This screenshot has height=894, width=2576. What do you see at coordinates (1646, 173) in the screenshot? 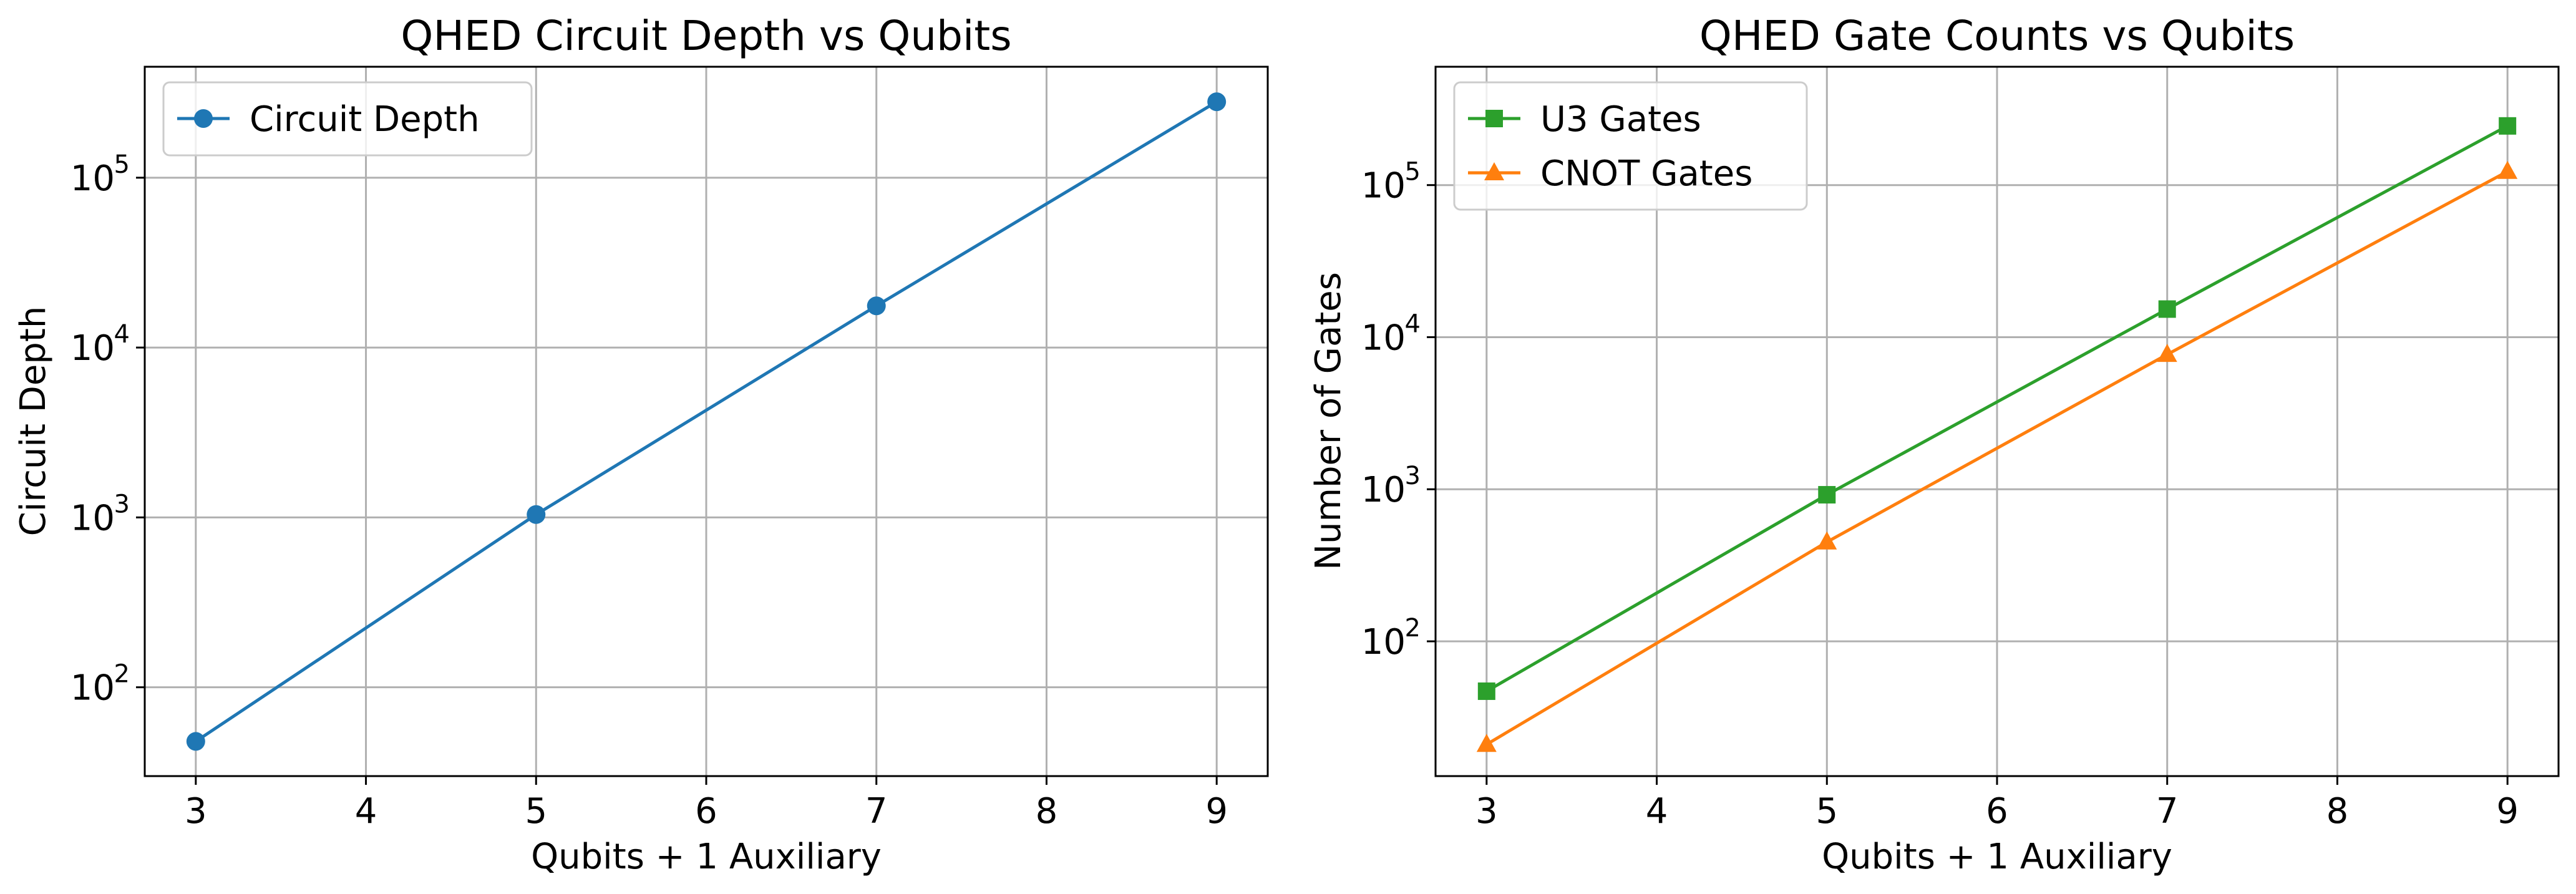
I see `legend-entry-label: CNOT Gates` at bounding box center [1646, 173].